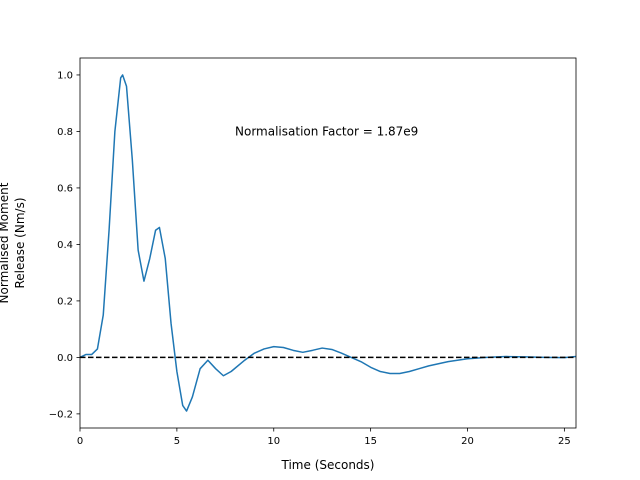 Image resolution: width=640 pixels, height=480 pixels. I want to click on y-tick-label: −0.2, so click(61, 414).